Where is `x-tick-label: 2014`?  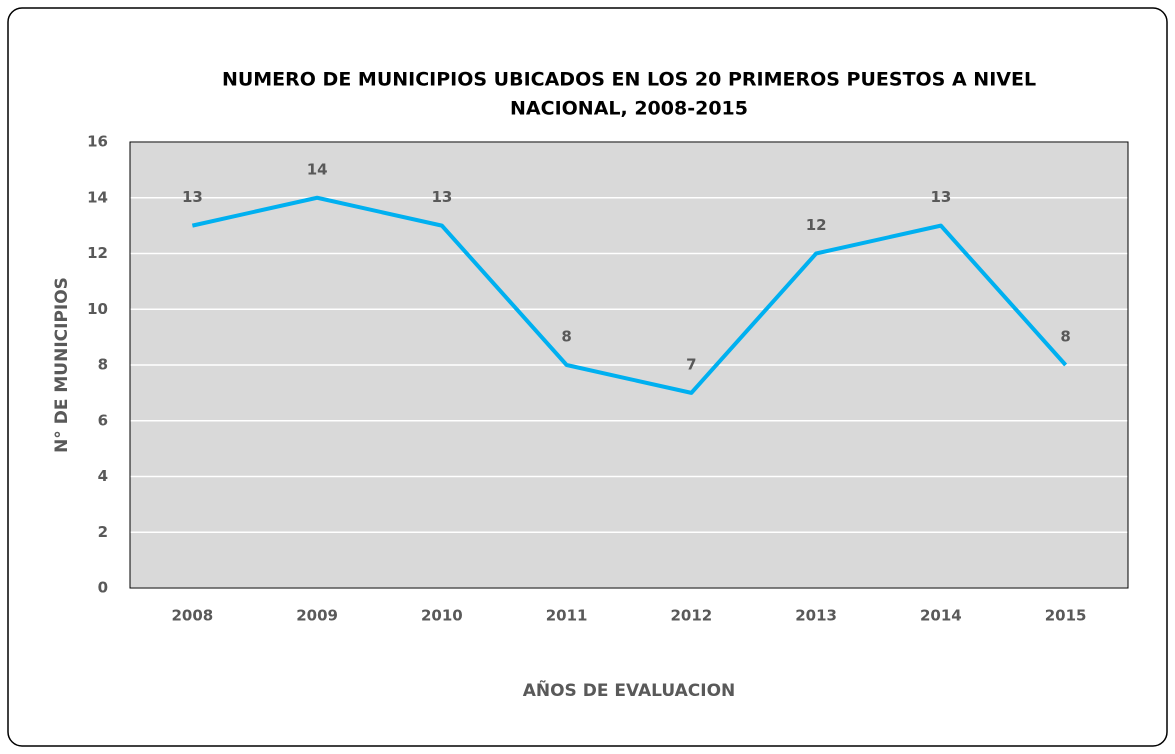
x-tick-label: 2014 is located at coordinates (941, 616).